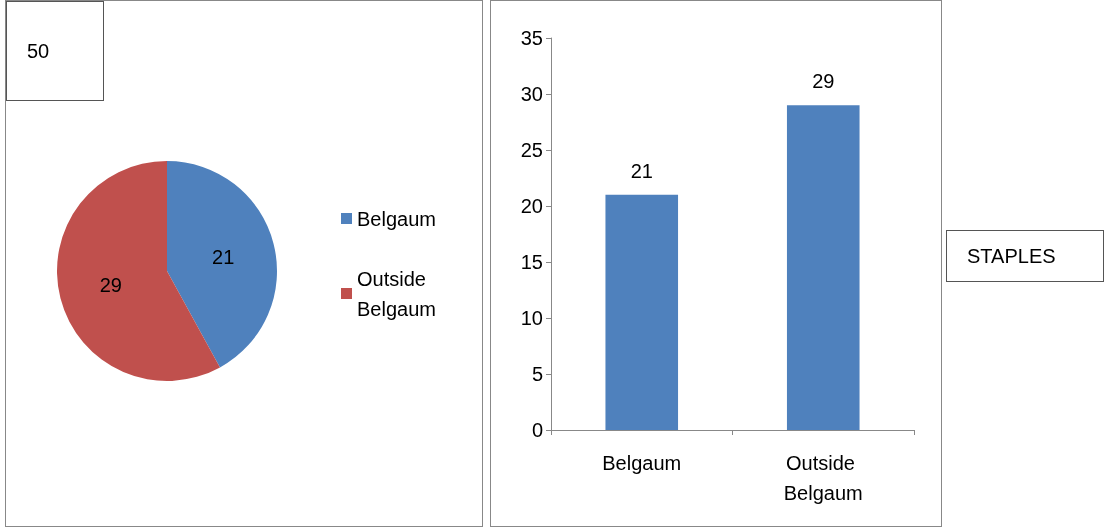  Describe the element at coordinates (531, 206) in the screenshot. I see `y-tick-label: 20` at that location.